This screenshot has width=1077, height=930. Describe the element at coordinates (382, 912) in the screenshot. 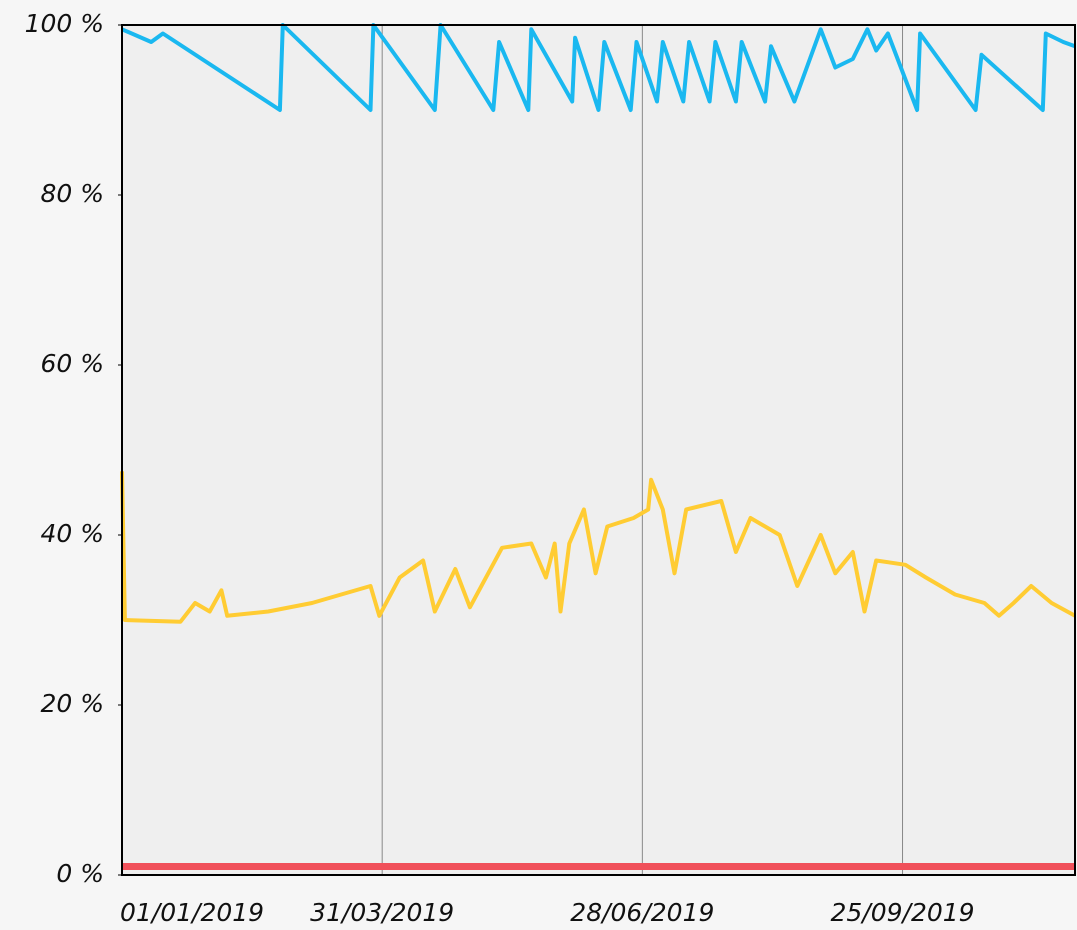

I see `x-tick-label: 31/03/2019` at that location.